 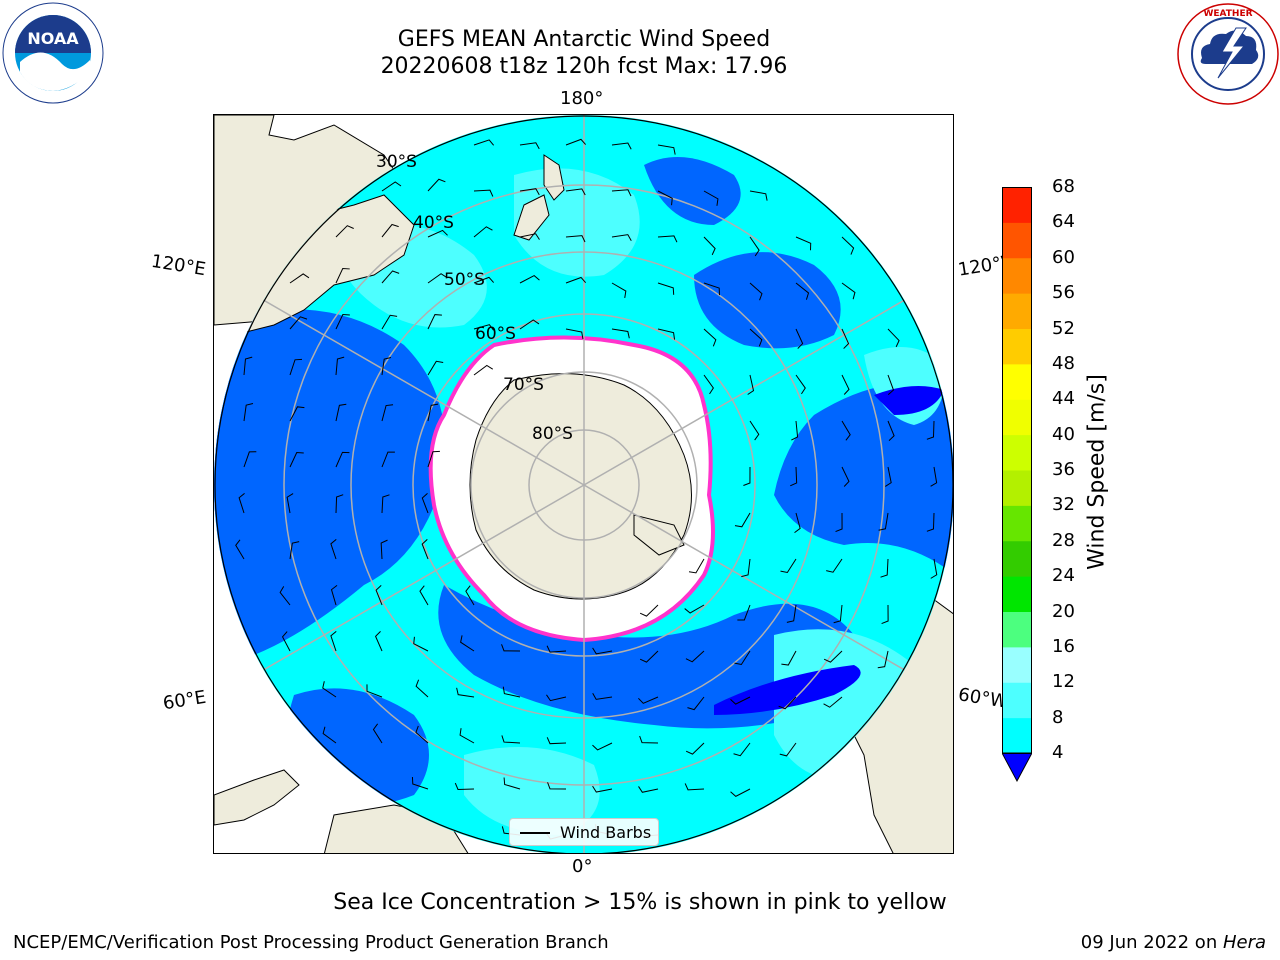 I want to click on colorbar-tick-label: 28, so click(x=1063, y=540).